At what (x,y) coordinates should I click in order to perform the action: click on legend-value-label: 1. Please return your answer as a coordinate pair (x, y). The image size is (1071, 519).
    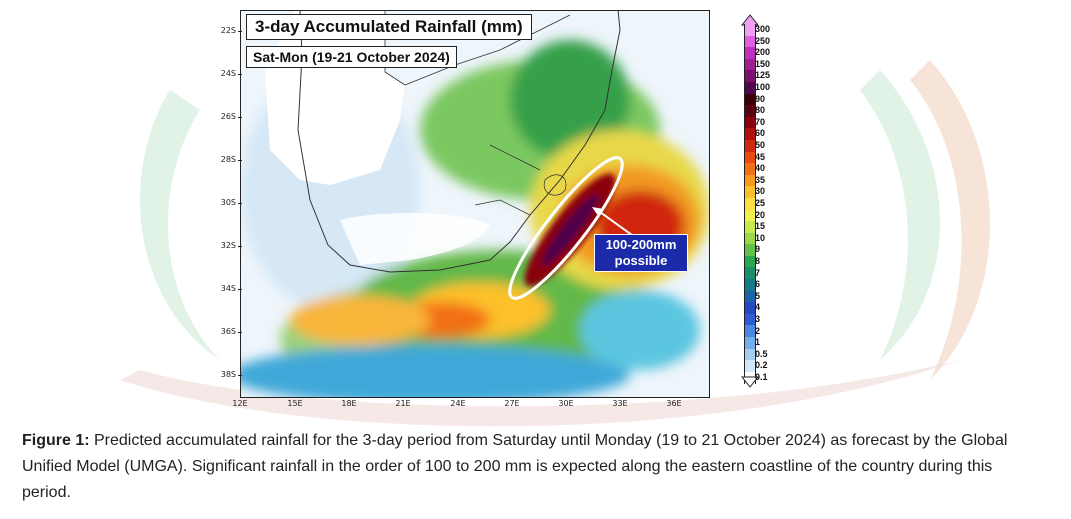
    Looking at the image, I should click on (758, 342).